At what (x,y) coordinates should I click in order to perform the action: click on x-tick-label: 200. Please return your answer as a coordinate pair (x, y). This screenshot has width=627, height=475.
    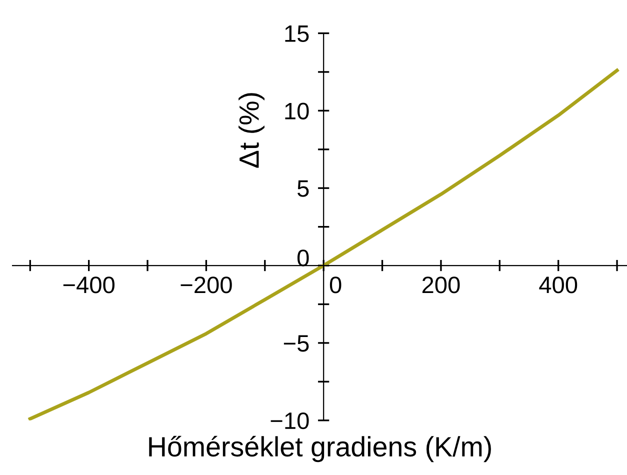
    Looking at the image, I should click on (441, 285).